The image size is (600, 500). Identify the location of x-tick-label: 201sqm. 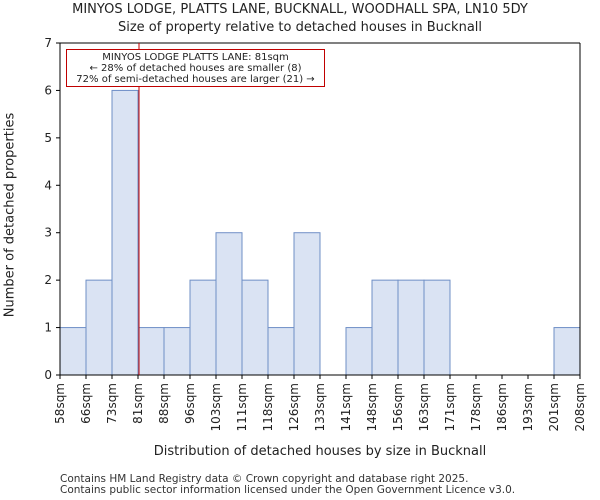
(554, 407).